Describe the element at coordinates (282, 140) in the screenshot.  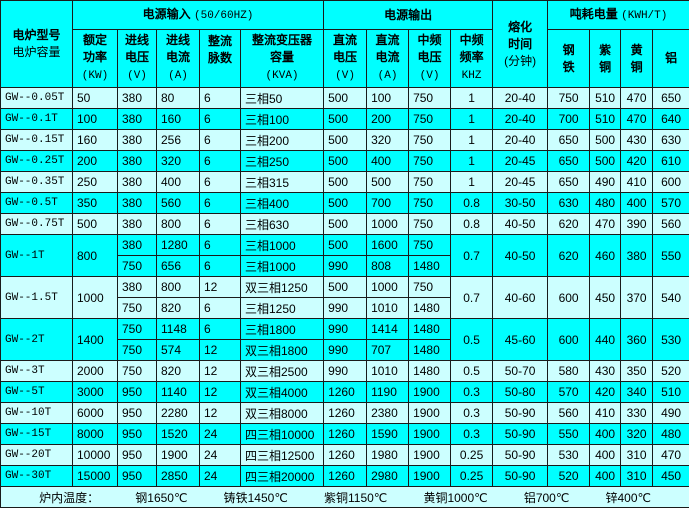
I see `cell-transformer: 三相200` at that location.